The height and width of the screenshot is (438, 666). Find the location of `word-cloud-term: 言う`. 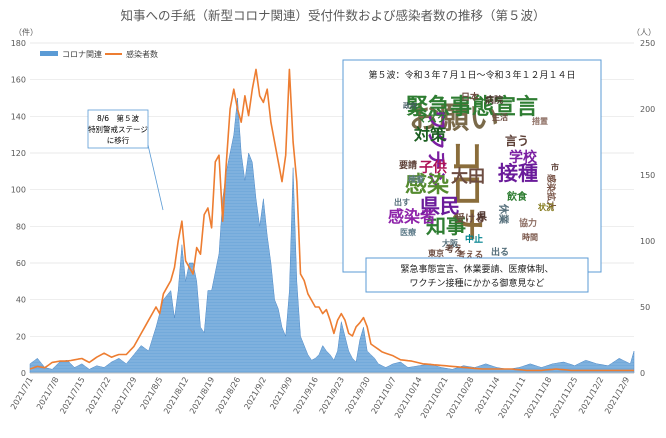

word-cloud-term: 言う is located at coordinates (517, 140).